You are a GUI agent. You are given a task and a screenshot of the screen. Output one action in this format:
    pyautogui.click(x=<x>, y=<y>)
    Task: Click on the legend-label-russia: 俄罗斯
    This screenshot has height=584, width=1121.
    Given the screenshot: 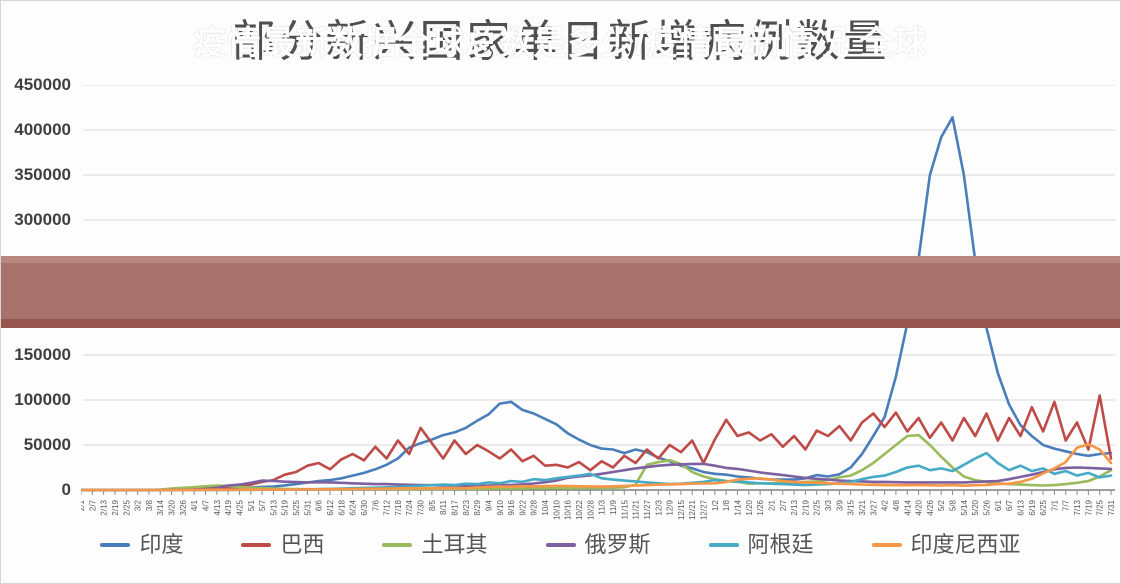 What is the action you would take?
    pyautogui.click(x=617, y=544)
    